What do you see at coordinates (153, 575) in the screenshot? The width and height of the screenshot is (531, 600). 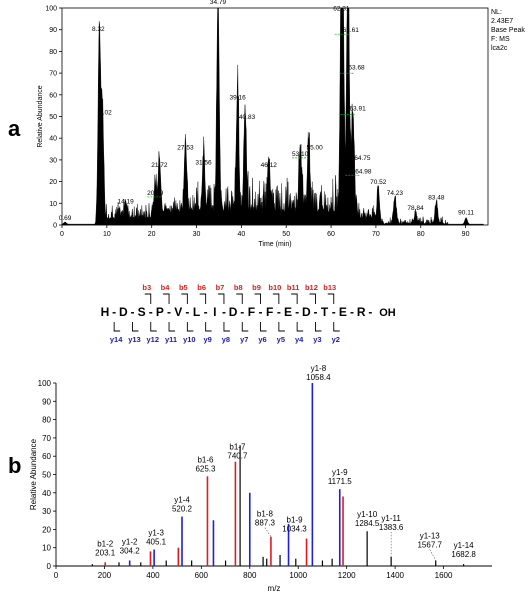 I see `x-tick-label: 400` at bounding box center [153, 575].